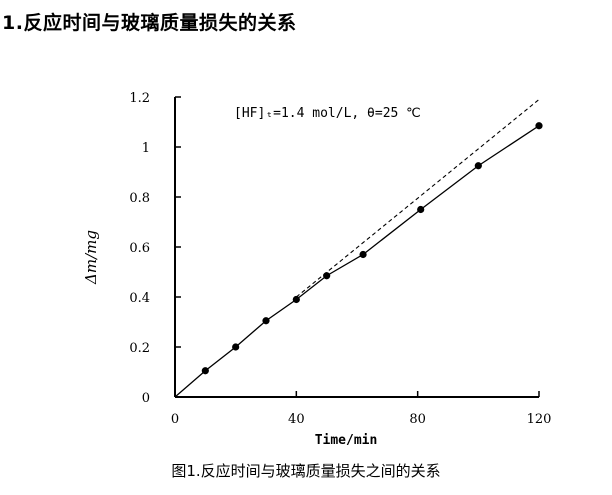 This screenshot has height=495, width=612. What do you see at coordinates (539, 419) in the screenshot?
I see `x-tick-label: 120` at bounding box center [539, 419].